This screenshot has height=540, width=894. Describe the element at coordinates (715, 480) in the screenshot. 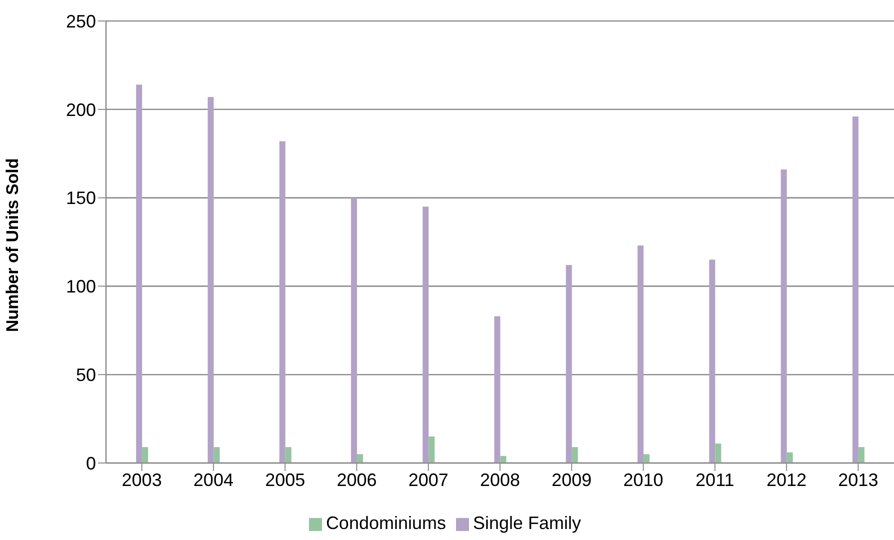

I see `x-tick-label: 2011` at that location.